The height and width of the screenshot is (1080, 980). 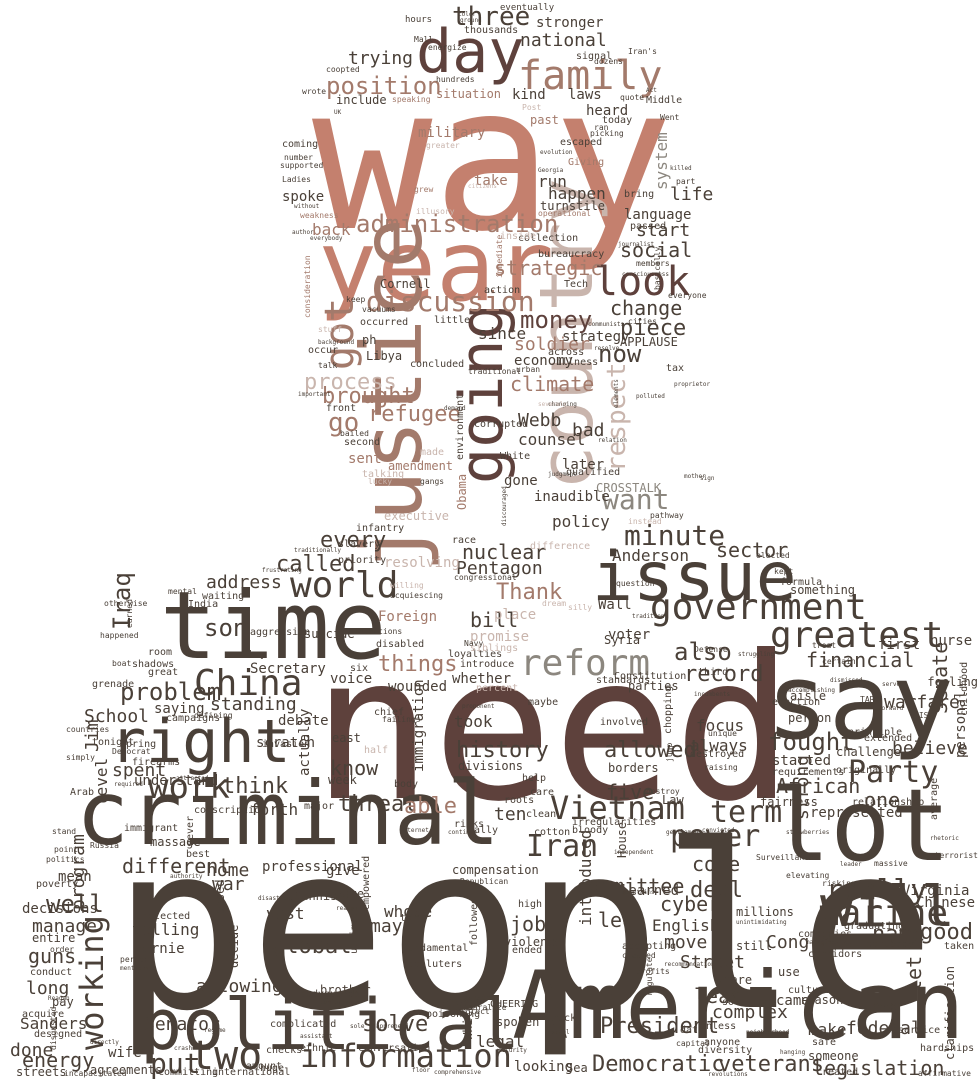 What do you see at coordinates (544, 361) in the screenshot?
I see `word-economy: economy` at bounding box center [544, 361].